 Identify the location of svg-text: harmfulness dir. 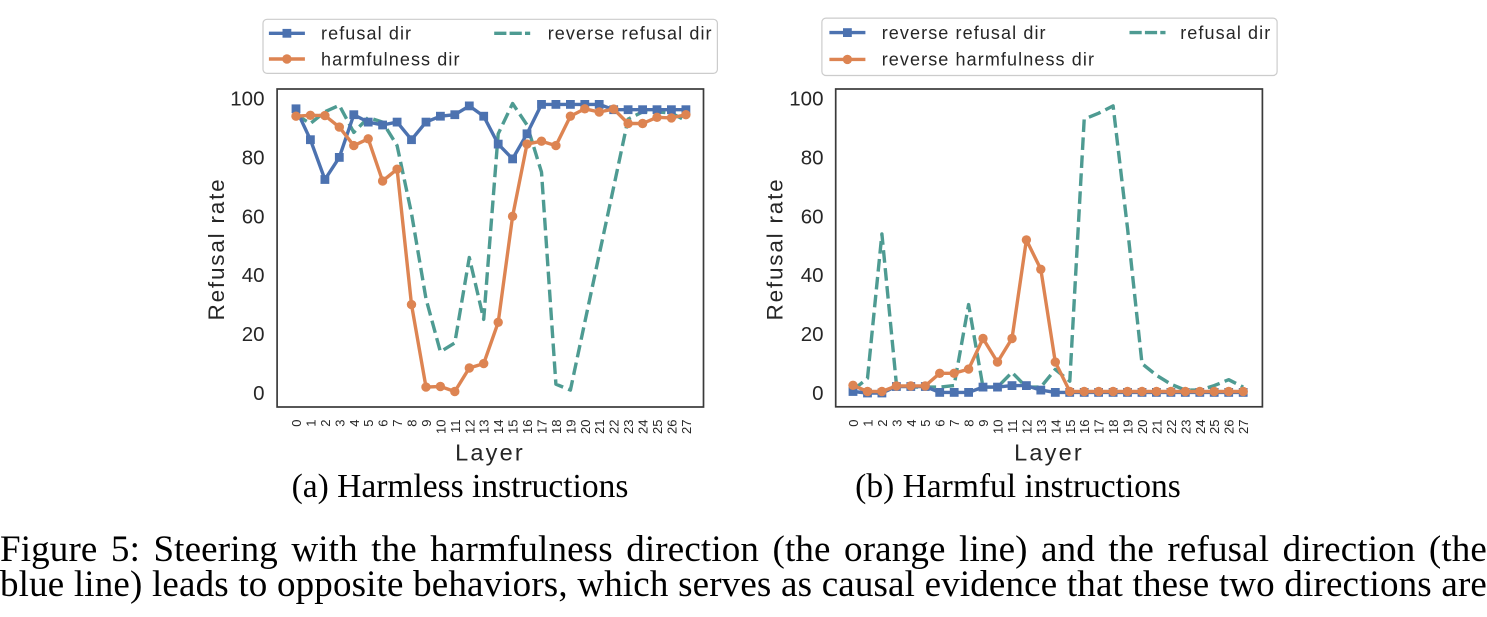
(391, 59).